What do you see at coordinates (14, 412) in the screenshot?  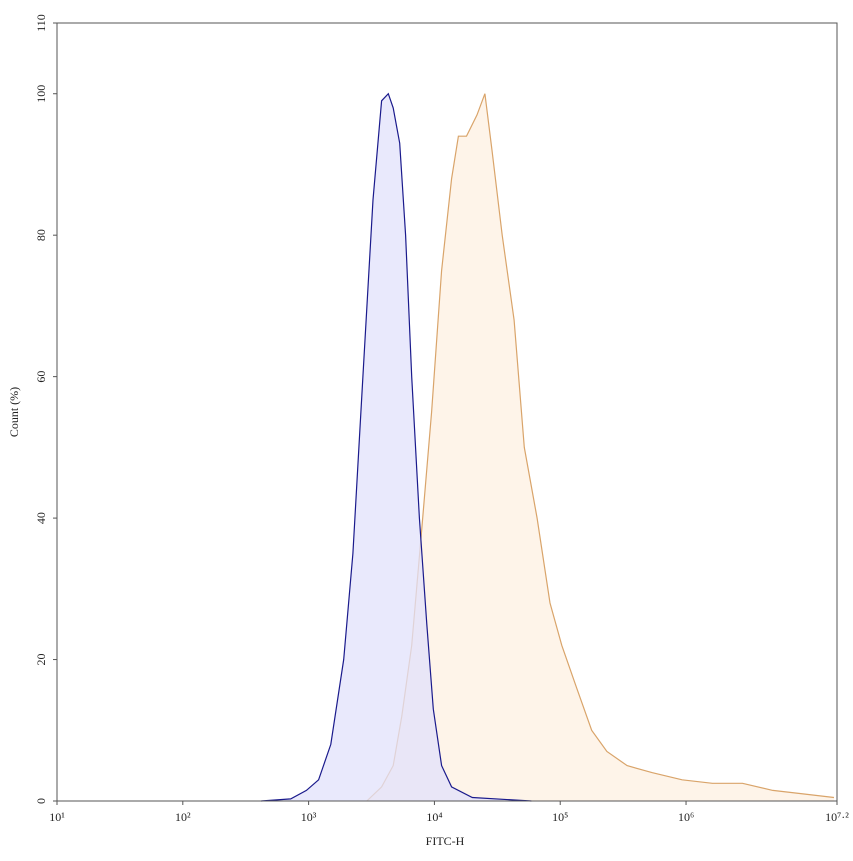 I see `y-axis-label: Count (%)` at bounding box center [14, 412].